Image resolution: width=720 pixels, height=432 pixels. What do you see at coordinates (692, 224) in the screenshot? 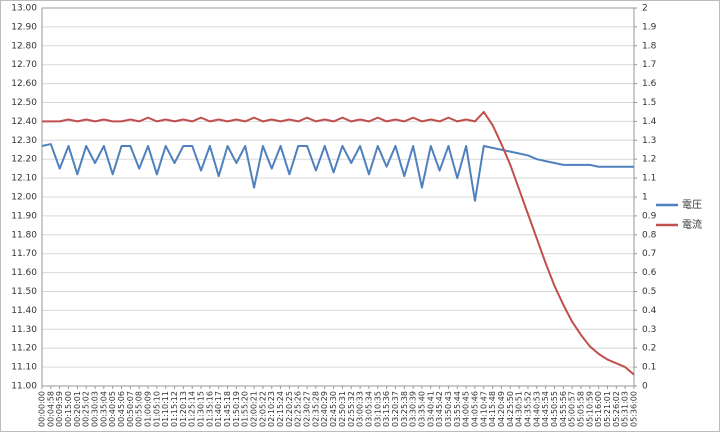
I see `legend-label: 電流` at bounding box center [692, 224].